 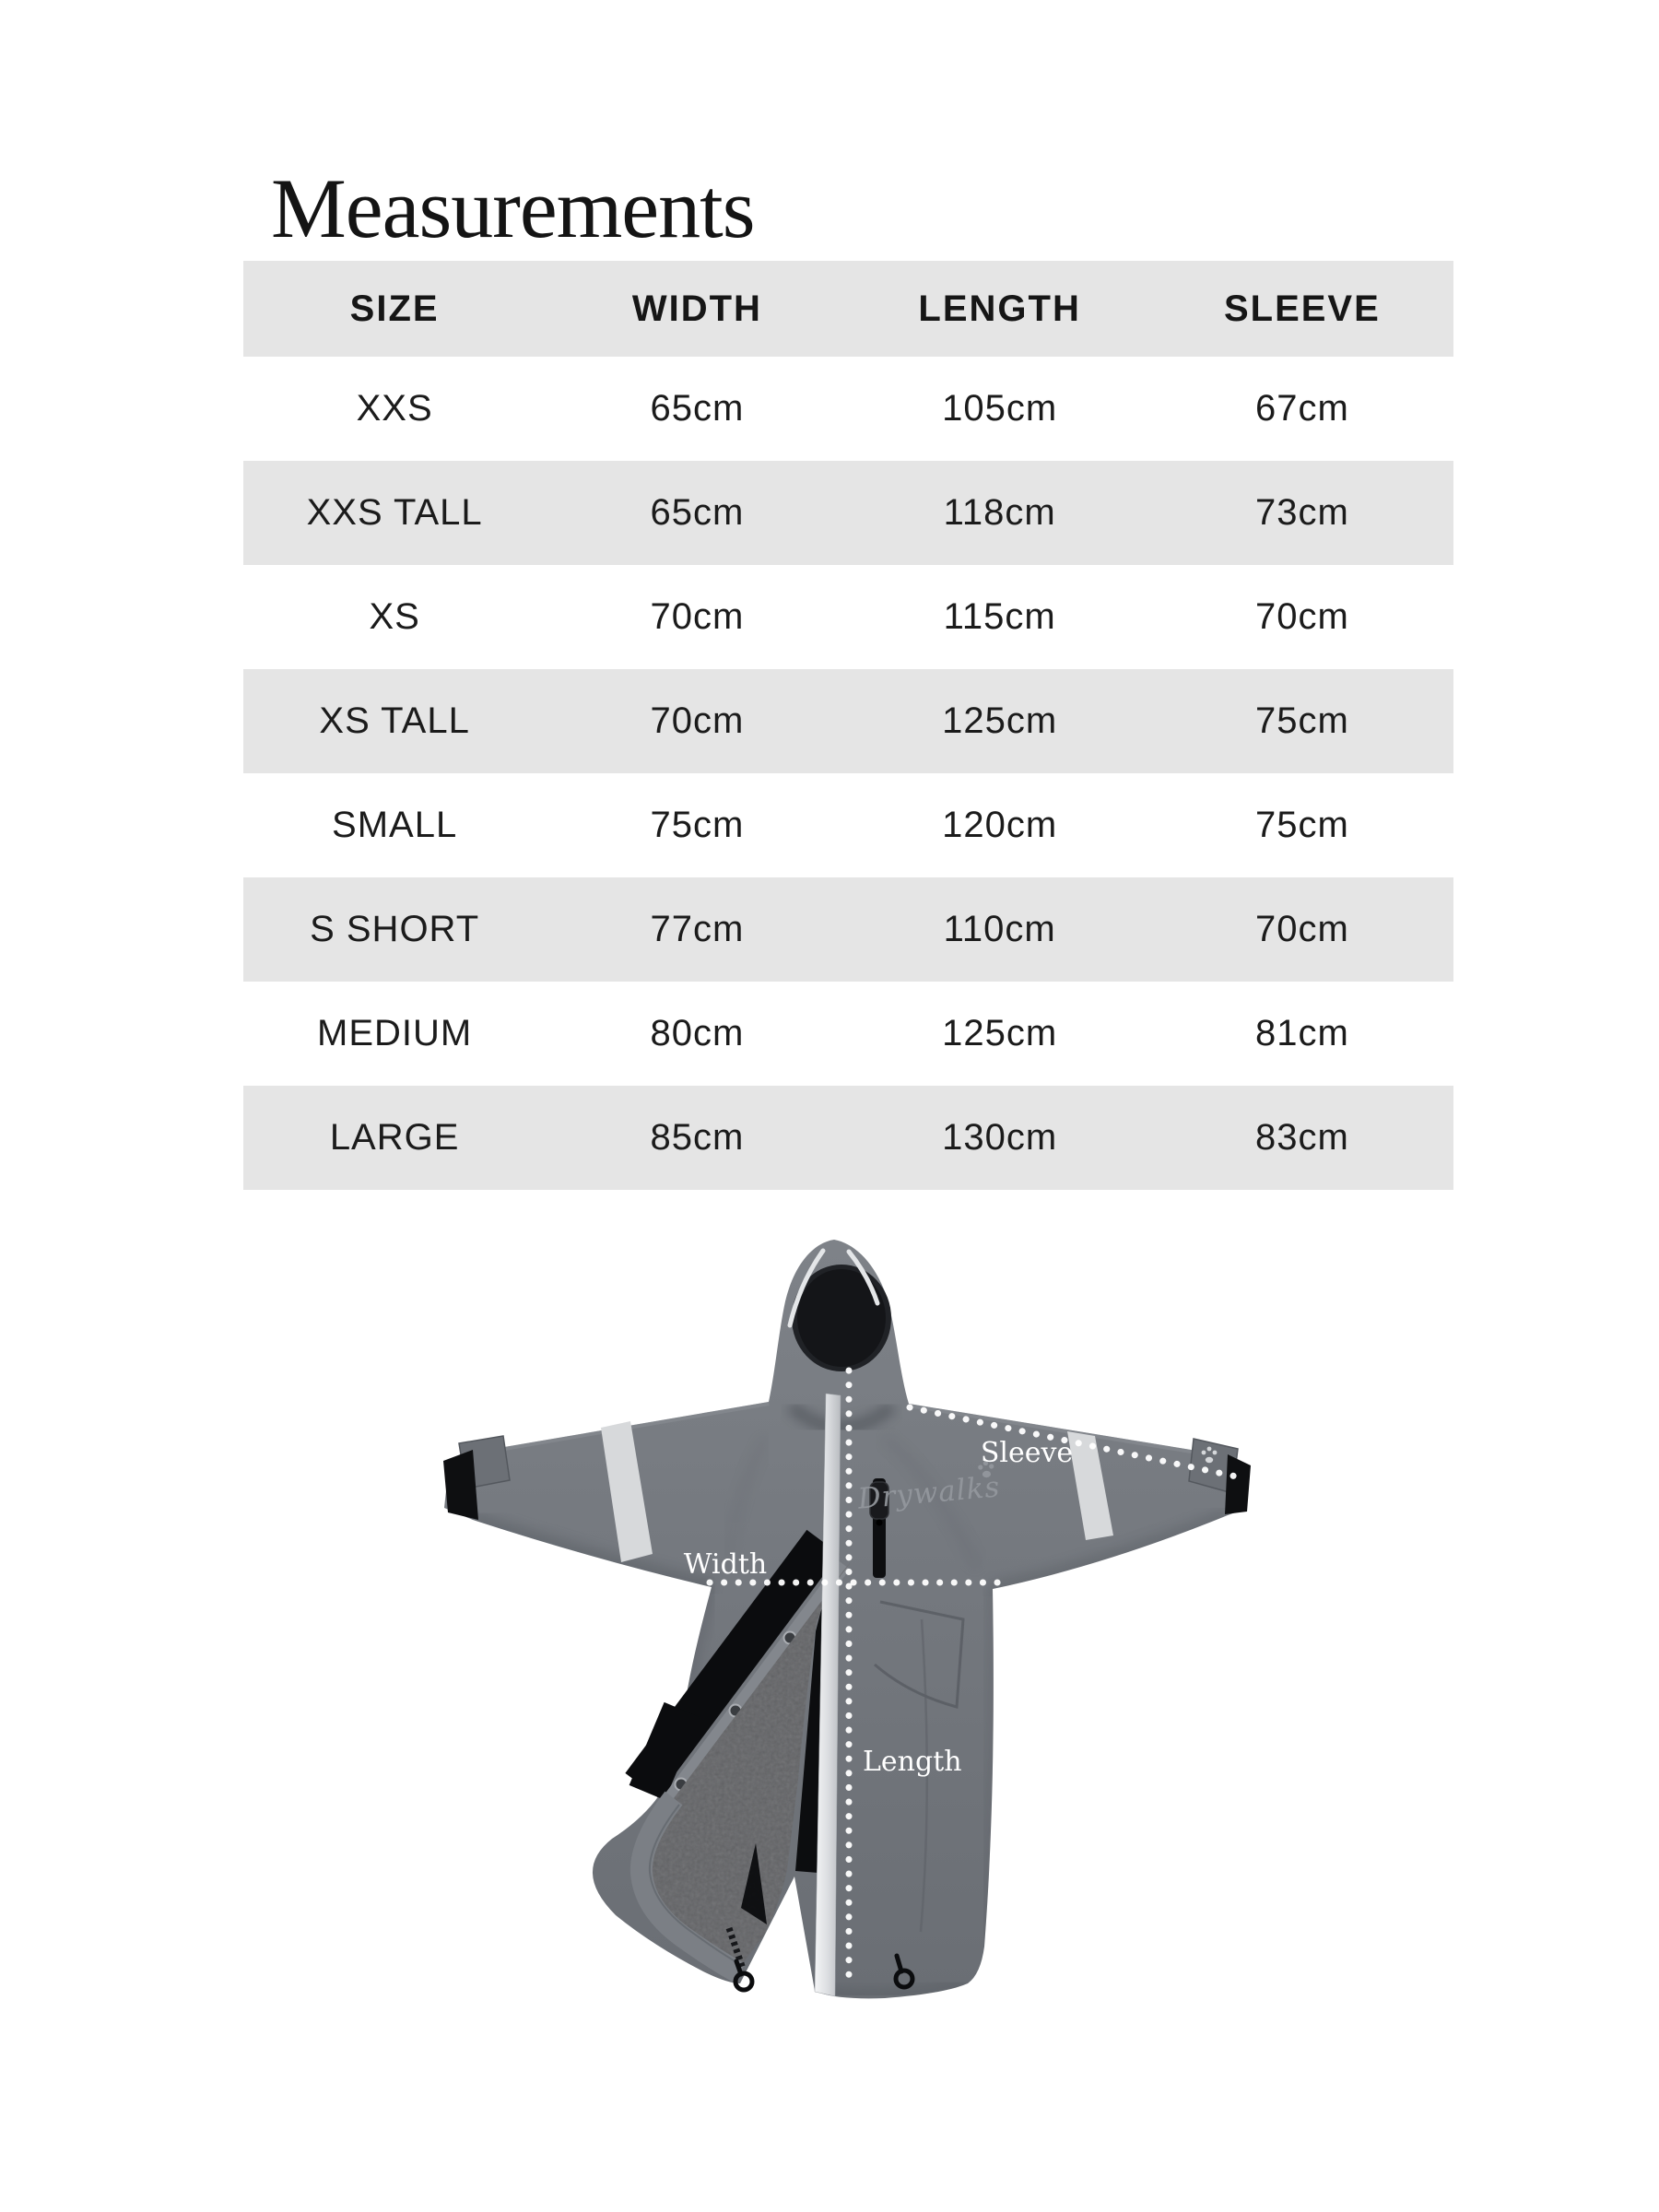 I want to click on flap-hem-seam, so click(x=693, y=1884).